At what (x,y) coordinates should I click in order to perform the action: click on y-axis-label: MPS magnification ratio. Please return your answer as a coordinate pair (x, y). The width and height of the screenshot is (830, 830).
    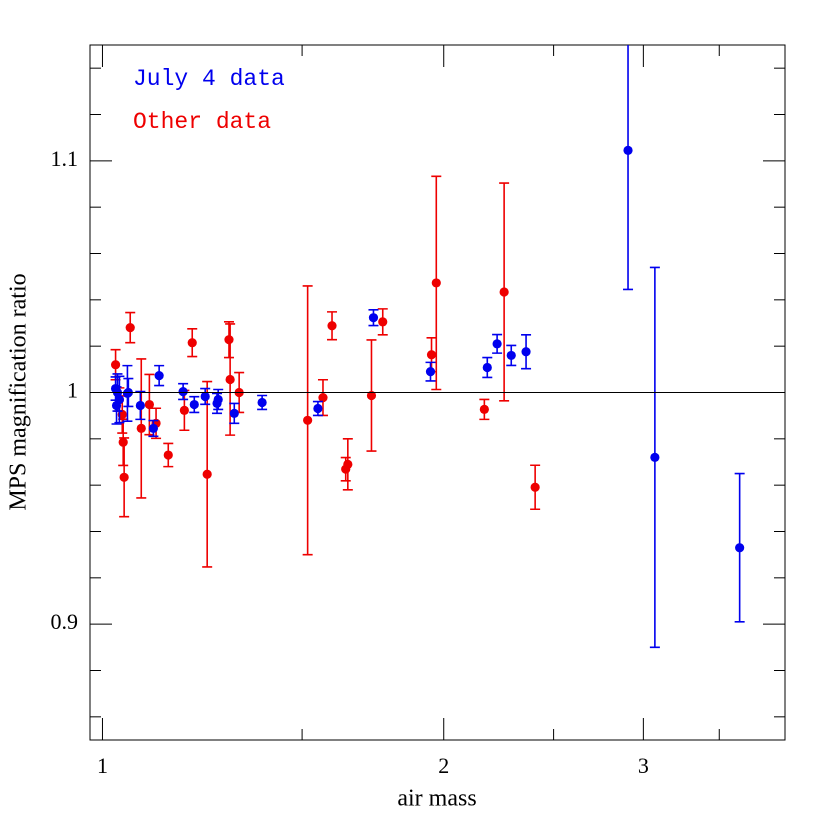
    Looking at the image, I should click on (19, 391).